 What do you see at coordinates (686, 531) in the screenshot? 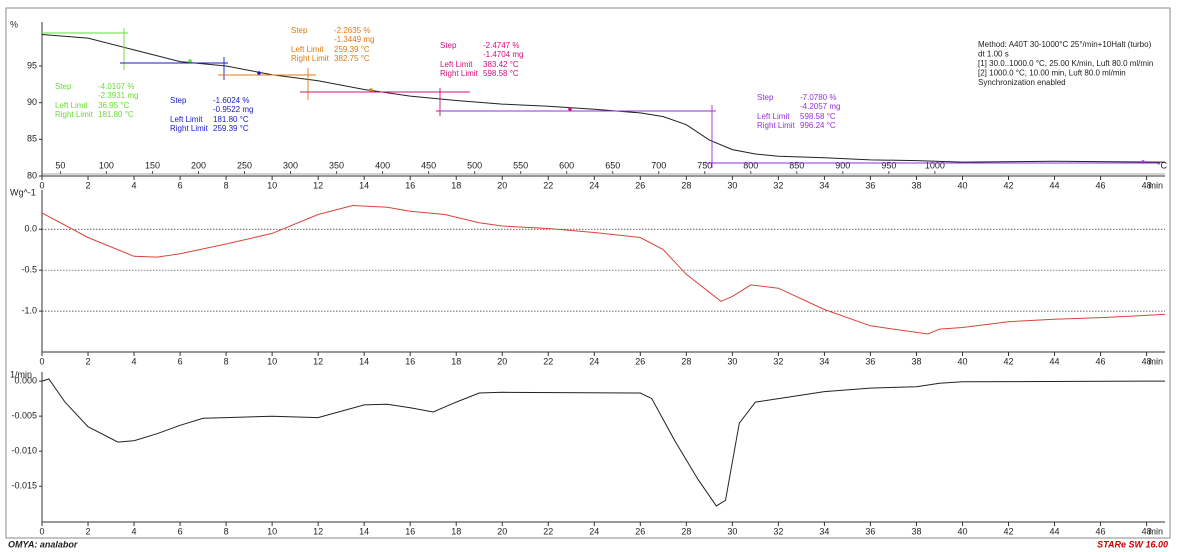
I see `x-tick-label: 28` at bounding box center [686, 531].